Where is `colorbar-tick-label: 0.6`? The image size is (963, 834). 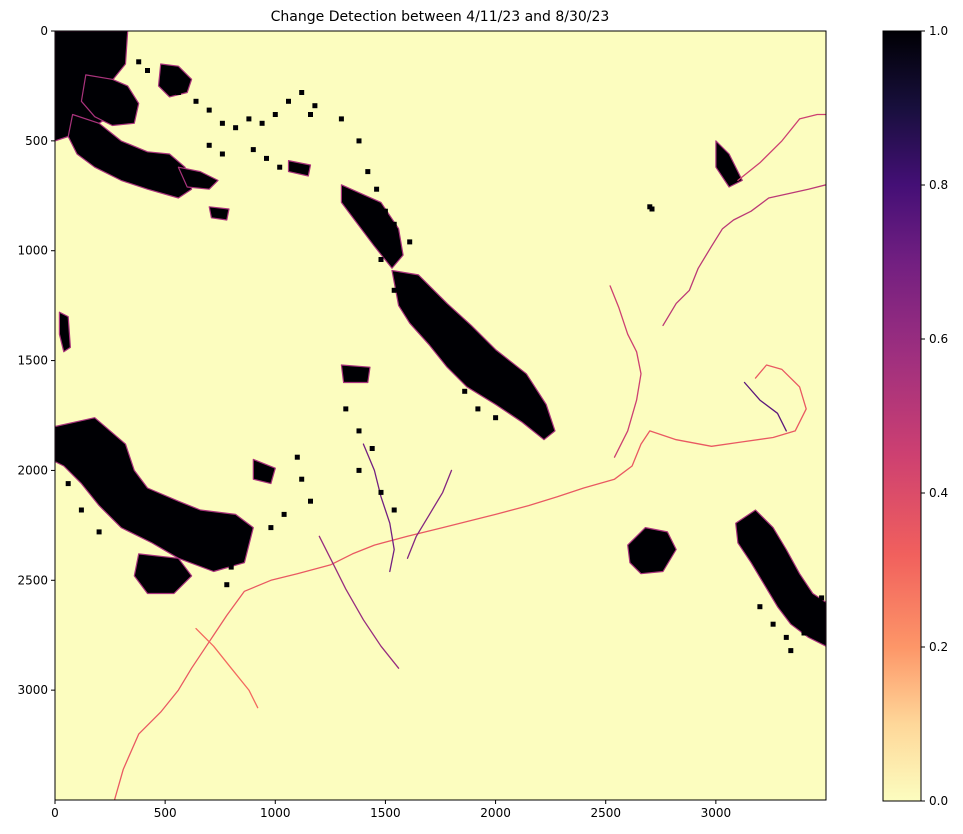
colorbar-tick-label: 0.6 is located at coordinates (938, 339).